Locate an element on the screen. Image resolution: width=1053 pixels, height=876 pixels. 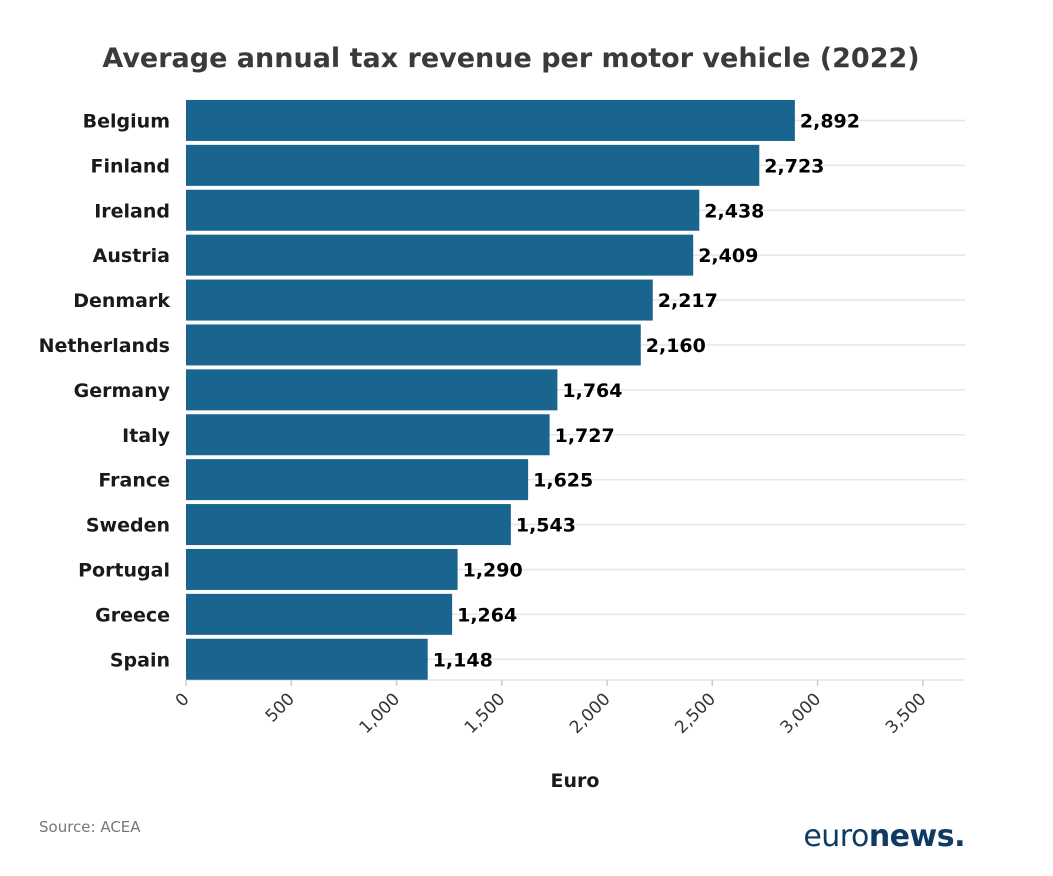
euronews-logo: euronews. is located at coordinates (884, 837).